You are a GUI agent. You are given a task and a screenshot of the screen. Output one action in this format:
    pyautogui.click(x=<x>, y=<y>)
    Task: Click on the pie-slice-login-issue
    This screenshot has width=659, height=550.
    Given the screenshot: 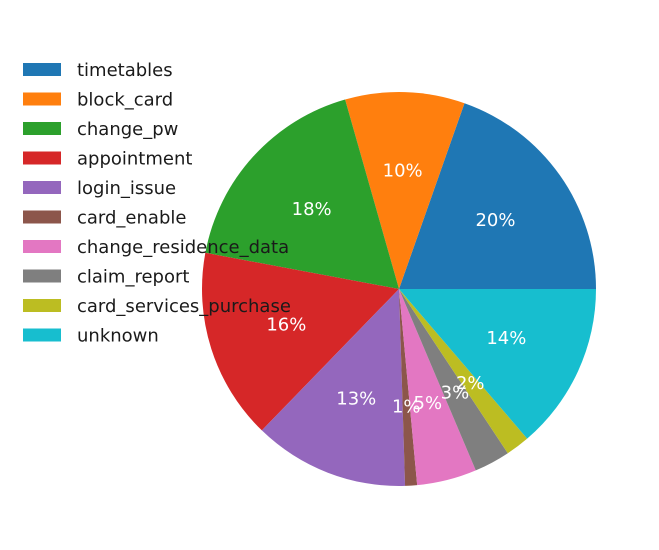 What is the action you would take?
    pyautogui.click(x=333, y=387)
    